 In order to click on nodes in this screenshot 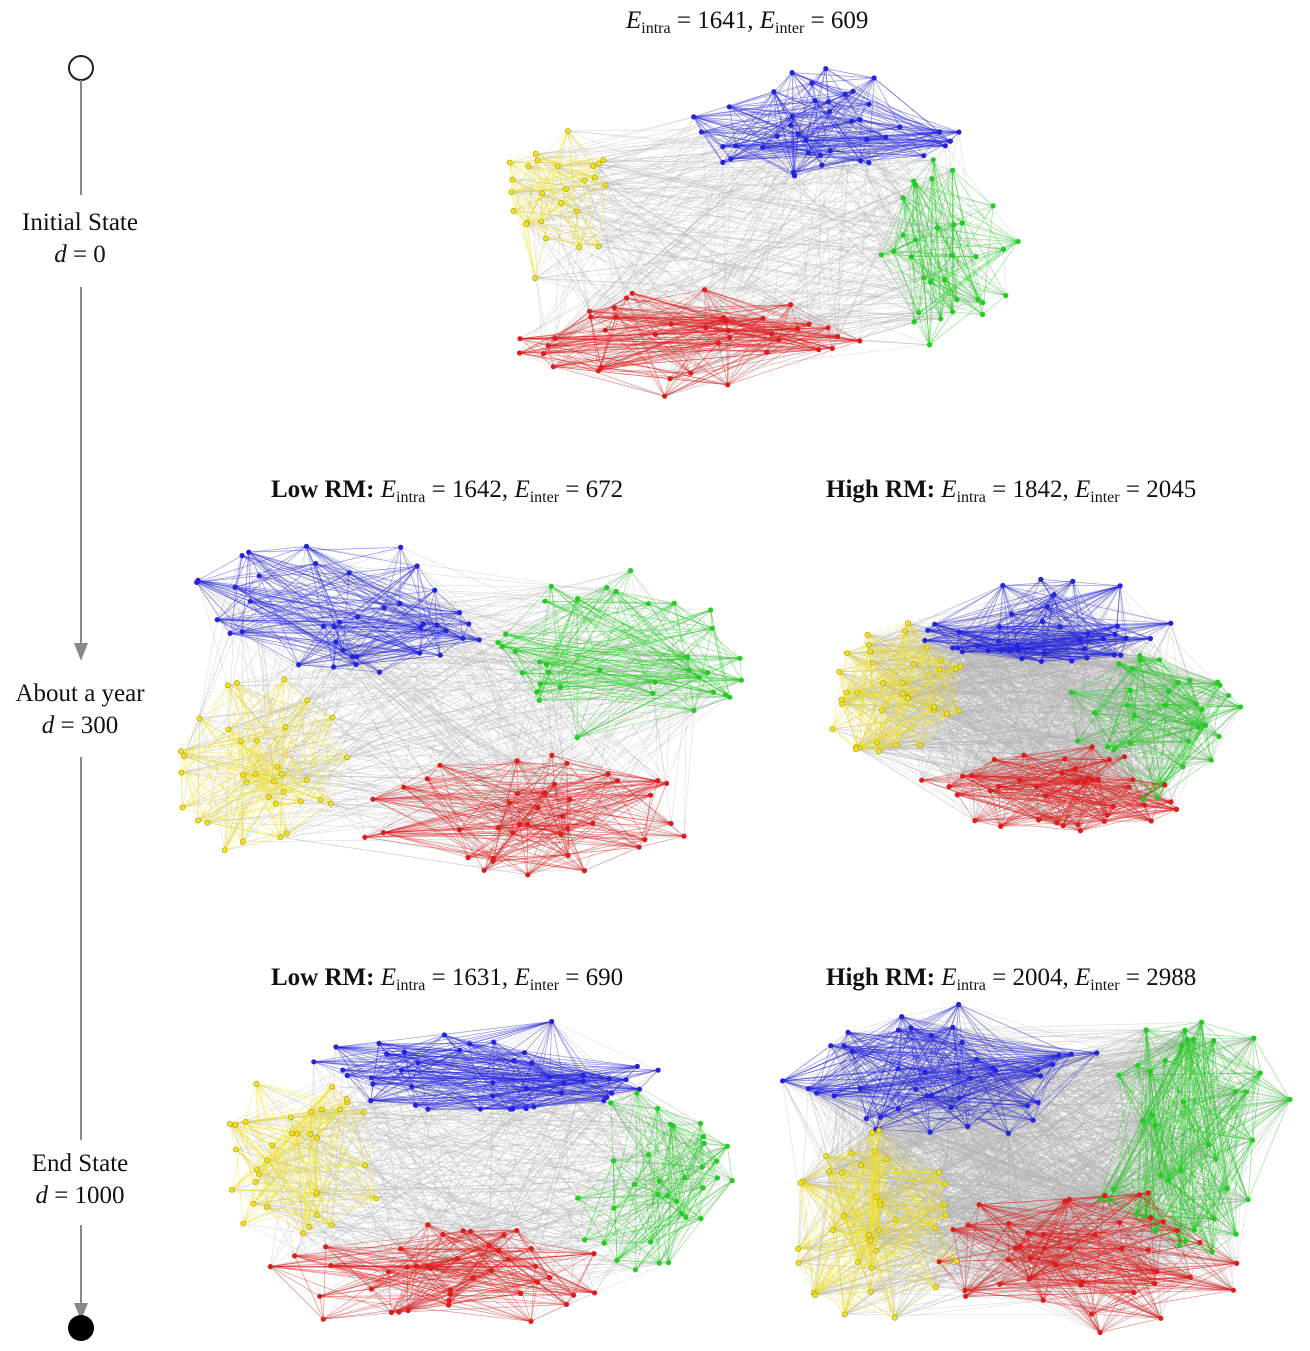, I will do `click(763, 232)`.